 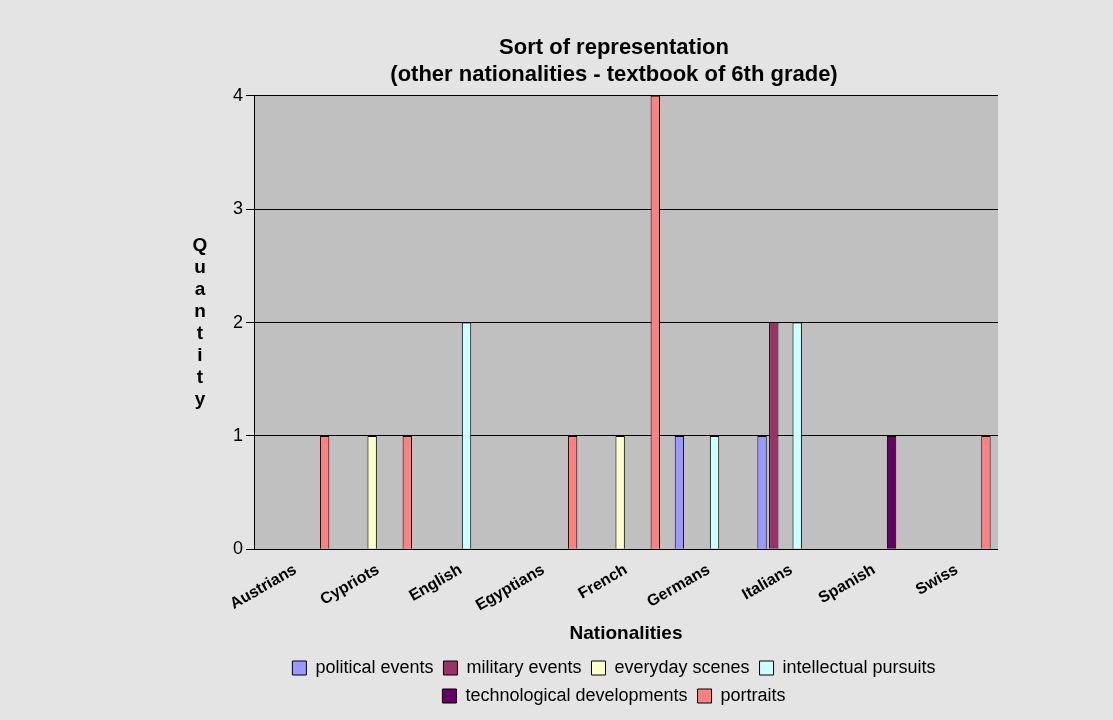 I want to click on y-tick-label: 0, so click(x=238, y=548).